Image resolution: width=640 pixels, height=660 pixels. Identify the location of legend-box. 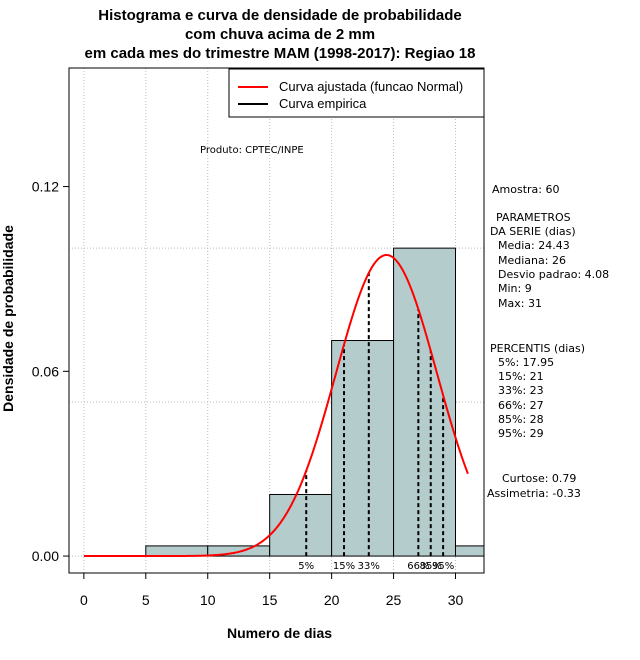
(356, 93).